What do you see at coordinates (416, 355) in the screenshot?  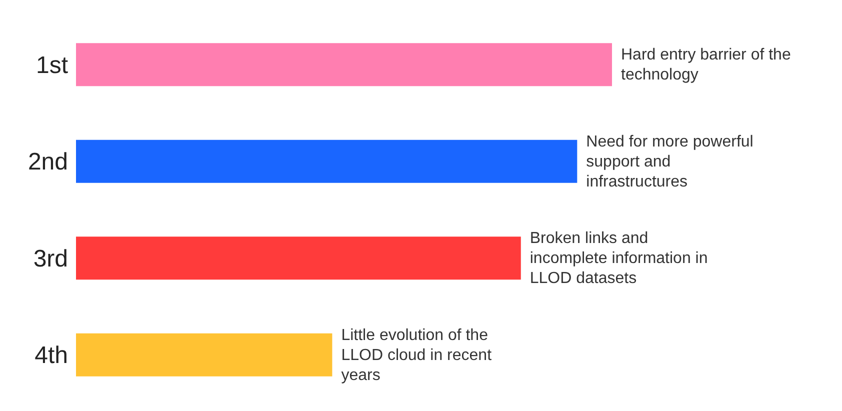 I see `annotation: Little evolution of the LLOD cloud in recent years` at bounding box center [416, 355].